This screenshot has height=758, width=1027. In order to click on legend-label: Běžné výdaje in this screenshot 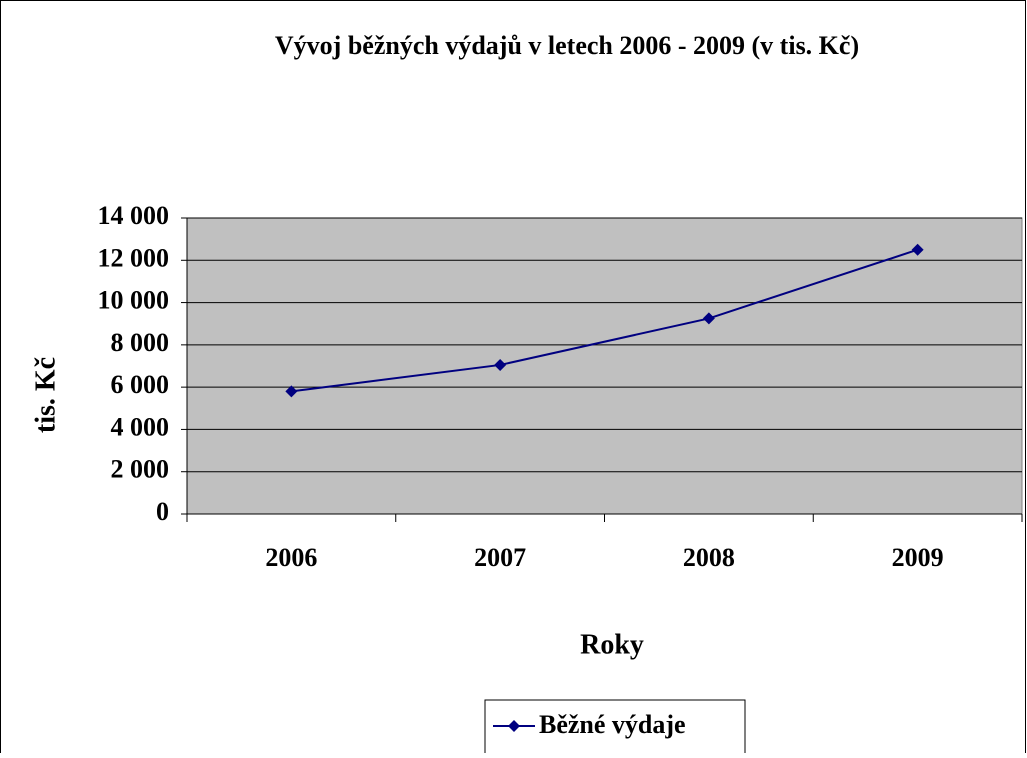, I will do `click(612, 724)`.